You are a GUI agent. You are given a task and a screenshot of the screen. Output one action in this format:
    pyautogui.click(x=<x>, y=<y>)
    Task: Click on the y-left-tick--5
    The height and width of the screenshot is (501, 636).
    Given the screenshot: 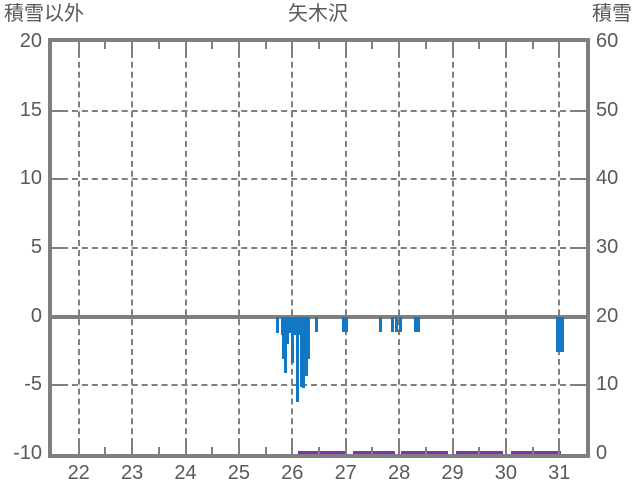 What is the action you would take?
    pyautogui.click(x=57, y=385)
    